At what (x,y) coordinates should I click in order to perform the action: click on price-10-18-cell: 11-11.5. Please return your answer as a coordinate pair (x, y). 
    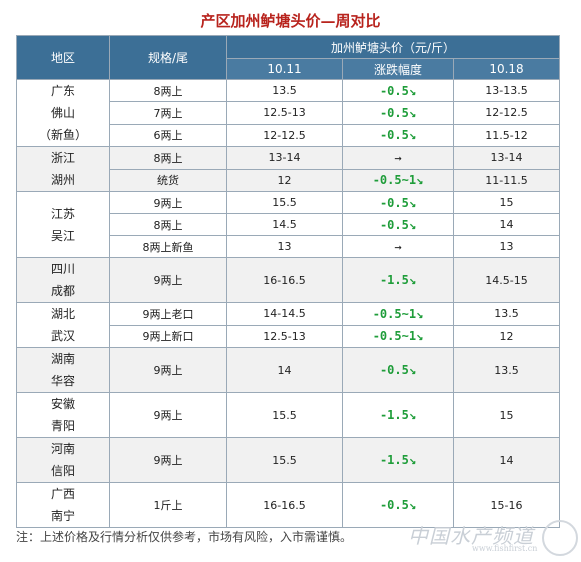
    Looking at the image, I should click on (506, 180).